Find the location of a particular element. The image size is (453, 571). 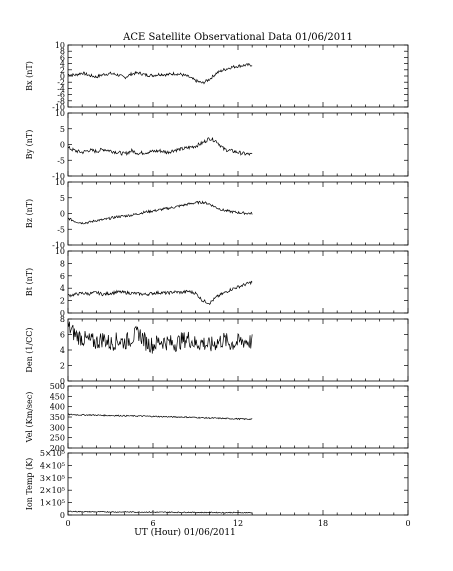

y-tick-label: 450 is located at coordinates (57, 396).